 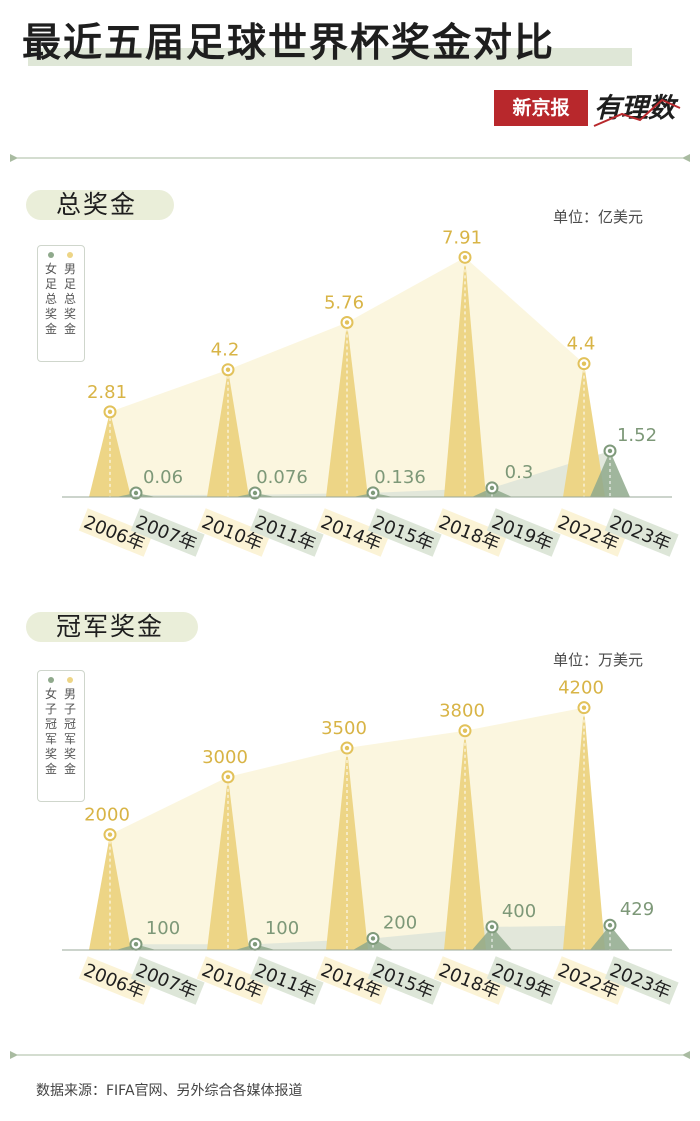 What do you see at coordinates (598, 660) in the screenshot?
I see `unit-label-champion: 单位：万美元` at bounding box center [598, 660].